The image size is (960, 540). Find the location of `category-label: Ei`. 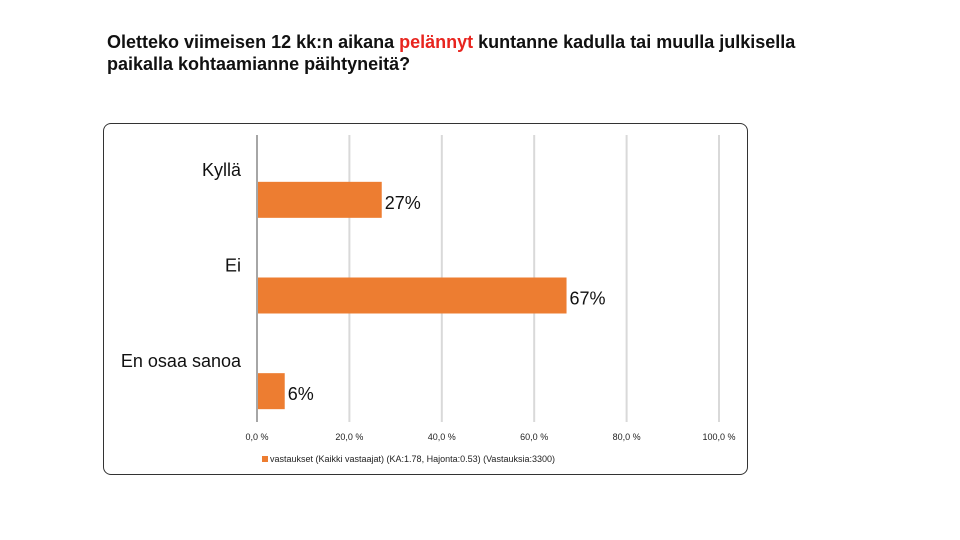

category-label: Ei is located at coordinates (233, 266).